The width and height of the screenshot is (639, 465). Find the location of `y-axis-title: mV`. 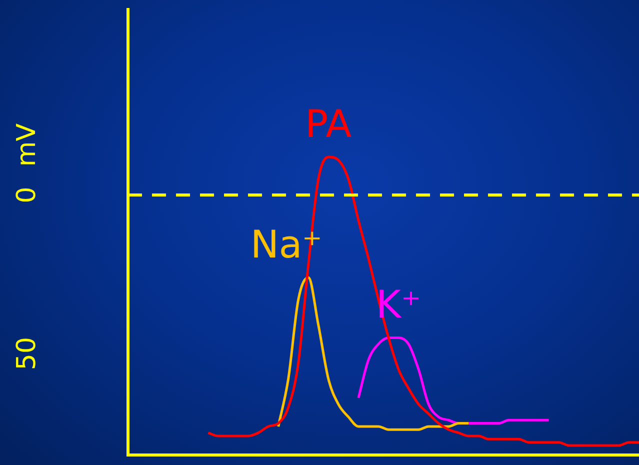

y-axis-title: mV is located at coordinates (27, 145).